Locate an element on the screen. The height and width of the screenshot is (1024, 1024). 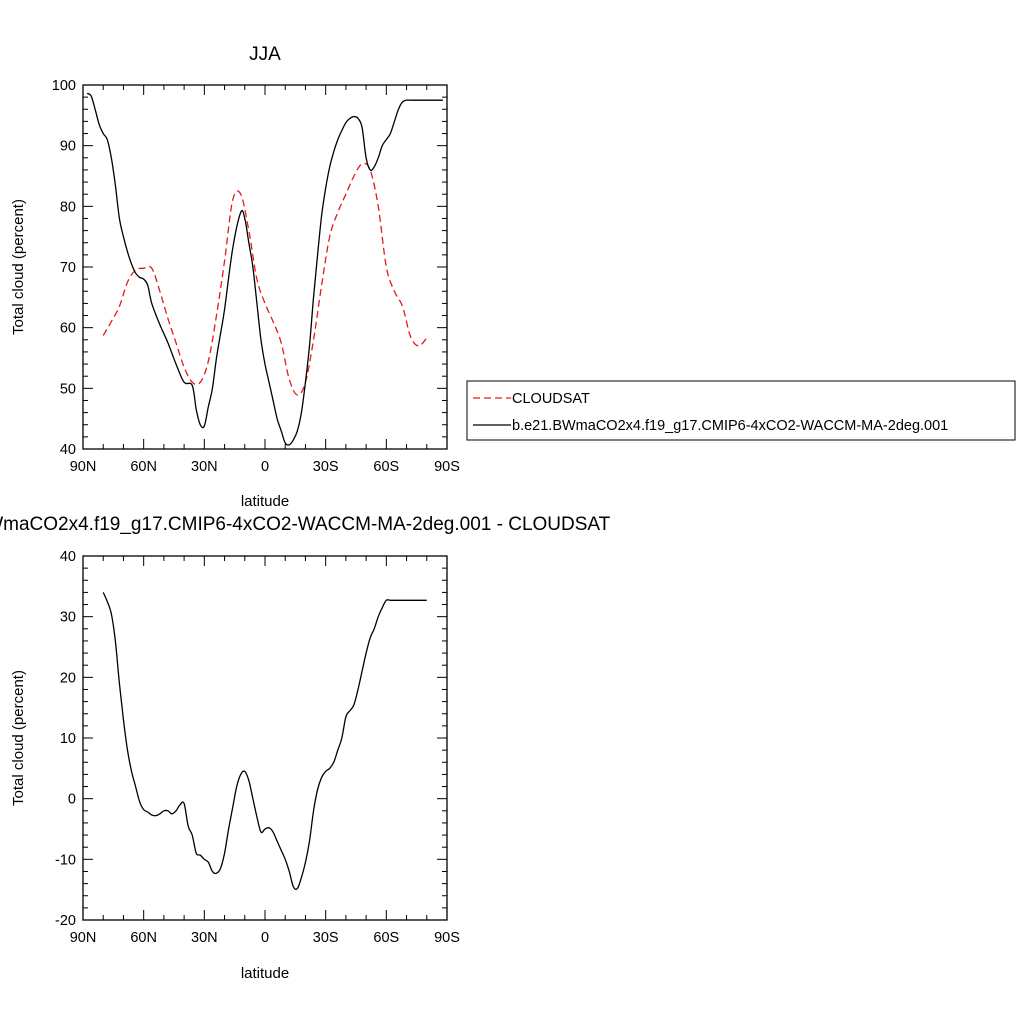
bottom-y-tick-label: -10 is located at coordinates (65, 860).